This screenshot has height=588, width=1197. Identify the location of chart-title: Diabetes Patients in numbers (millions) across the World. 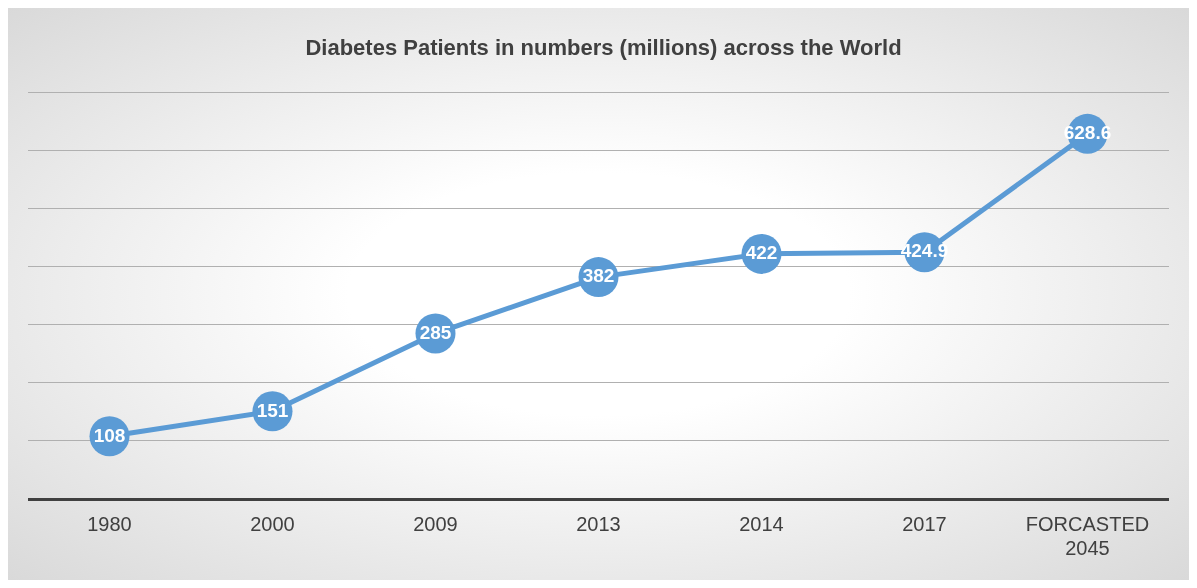
(603, 48).